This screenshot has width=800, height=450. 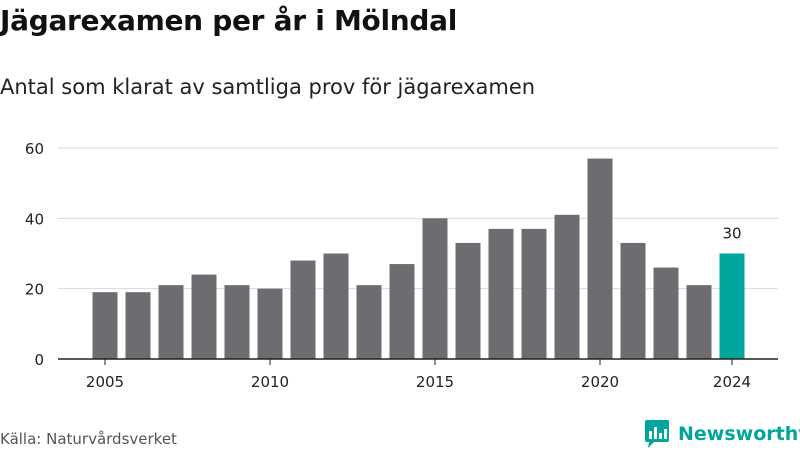 I want to click on brand-logo: Newsworthy, so click(x=722, y=434).